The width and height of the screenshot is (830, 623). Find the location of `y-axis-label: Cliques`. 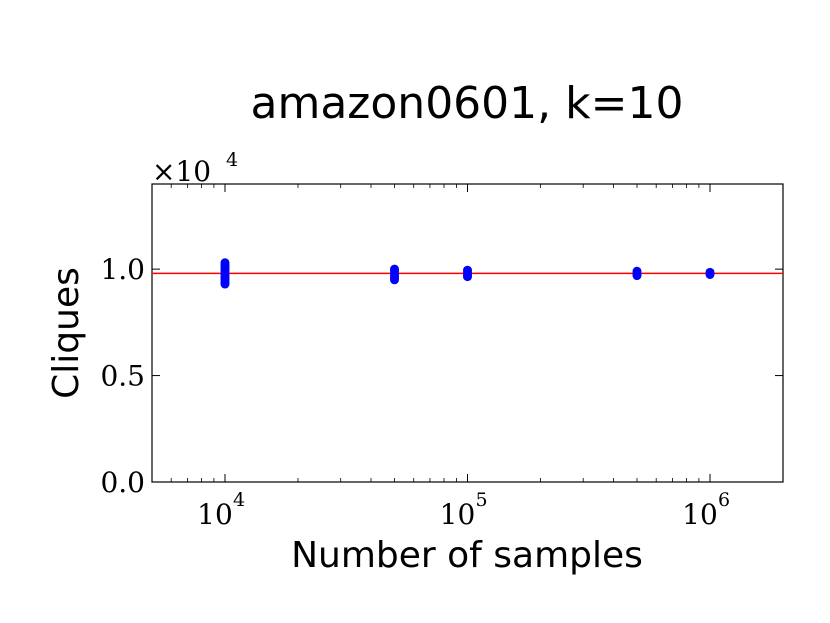

y-axis-label: Cliques is located at coordinates (66, 333).